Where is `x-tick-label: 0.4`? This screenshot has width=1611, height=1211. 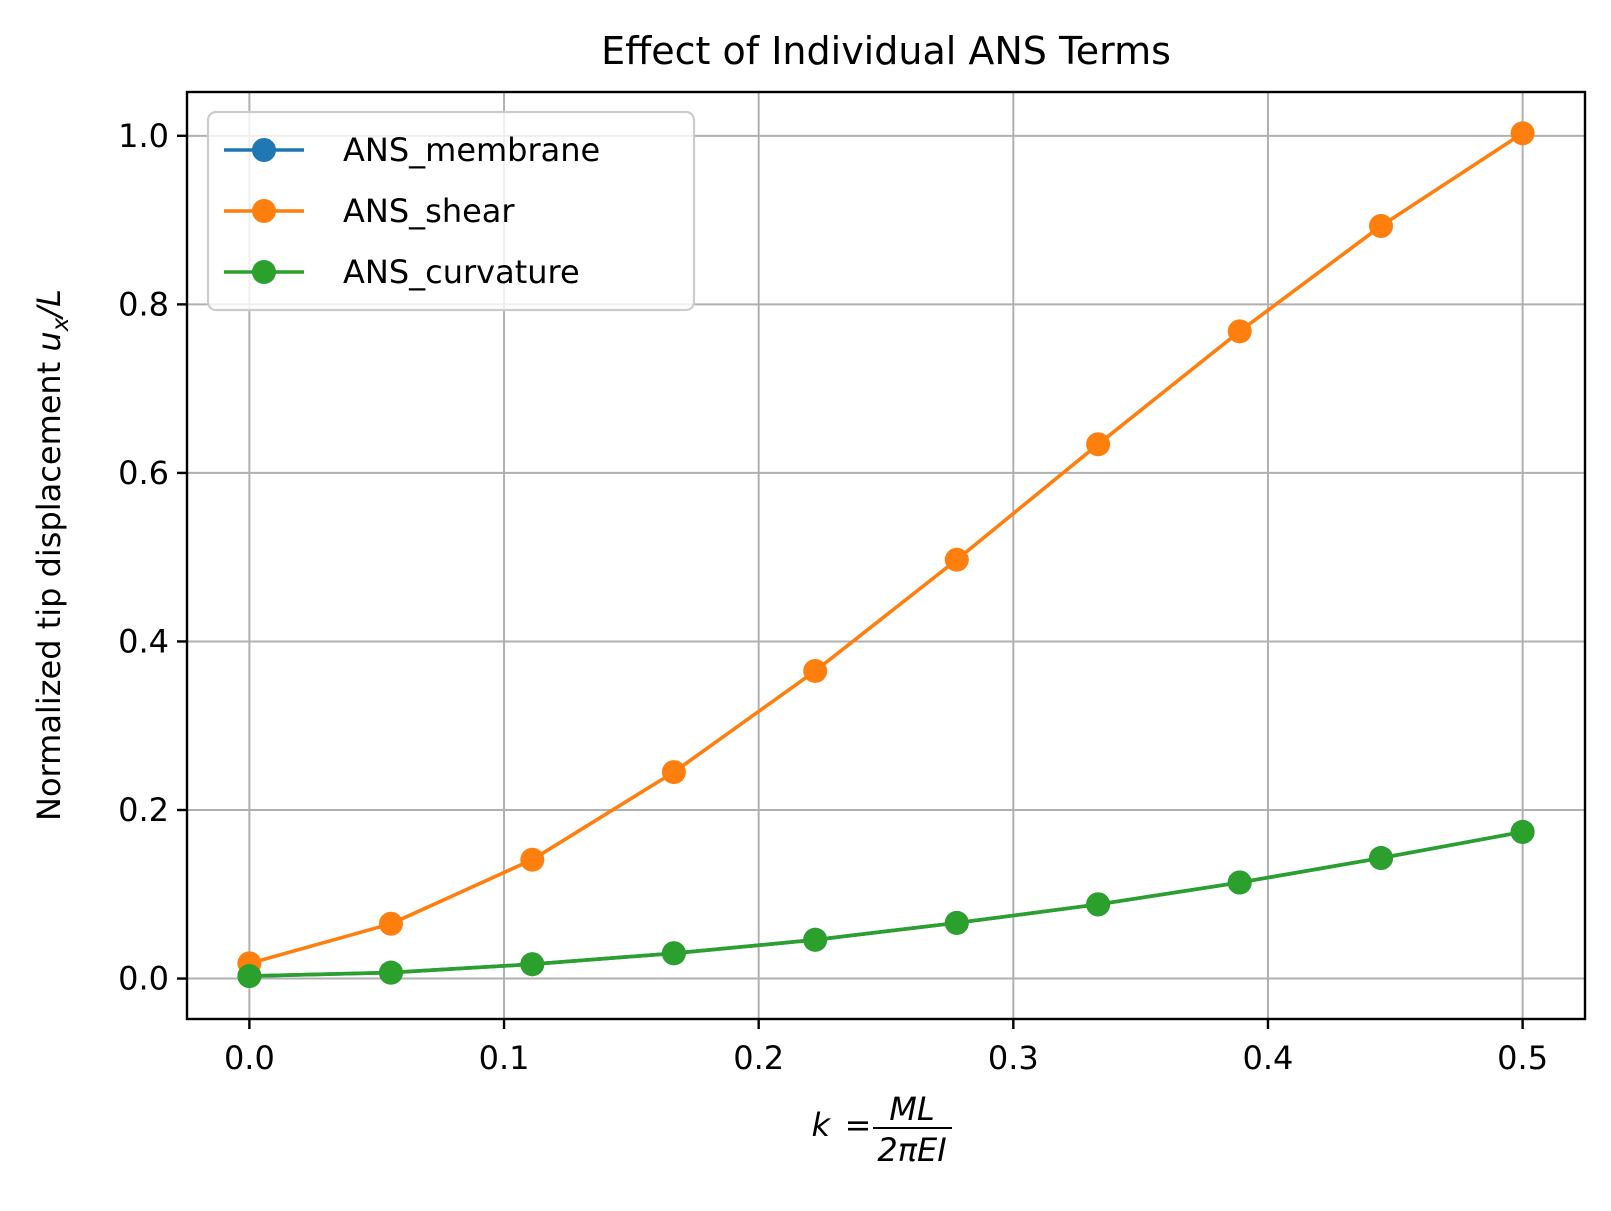
x-tick-label: 0.4 is located at coordinates (1268, 1058).